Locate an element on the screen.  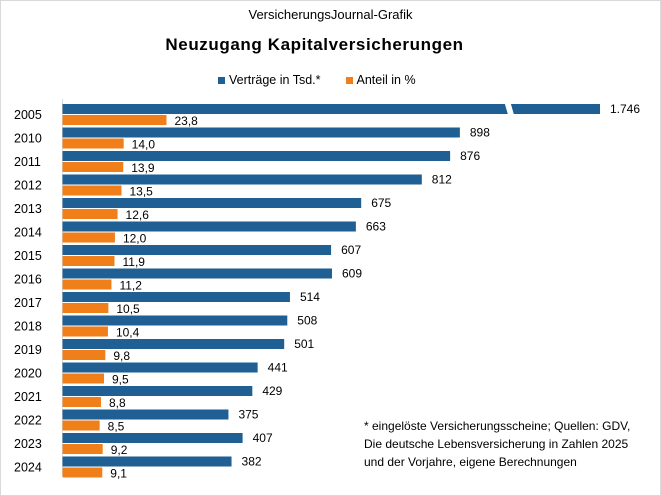
data-label-vertraege: 812 is located at coordinates (442, 180).